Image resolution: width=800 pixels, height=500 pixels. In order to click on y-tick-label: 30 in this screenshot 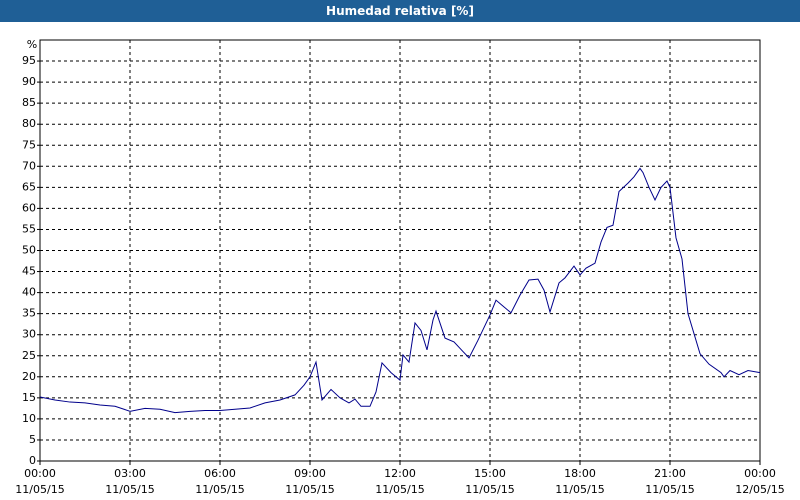, I will do `click(29, 334)`.